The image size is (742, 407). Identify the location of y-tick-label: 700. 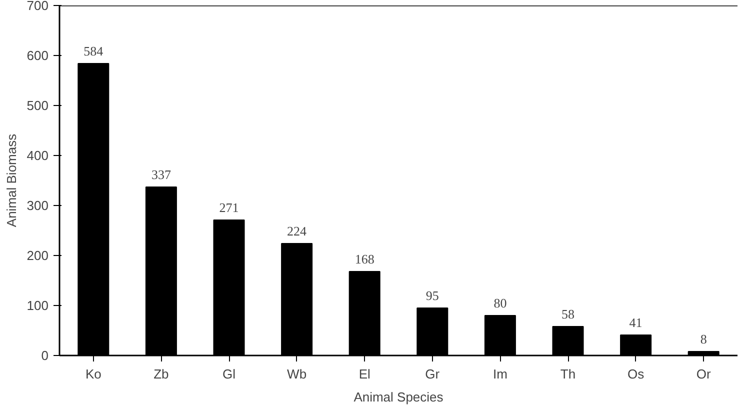
(37, 6).